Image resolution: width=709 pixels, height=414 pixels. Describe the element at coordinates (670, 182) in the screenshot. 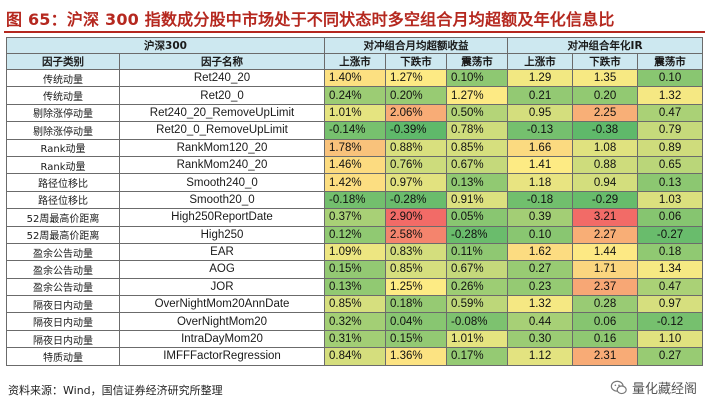

I see `cell-ir: 0.13` at that location.